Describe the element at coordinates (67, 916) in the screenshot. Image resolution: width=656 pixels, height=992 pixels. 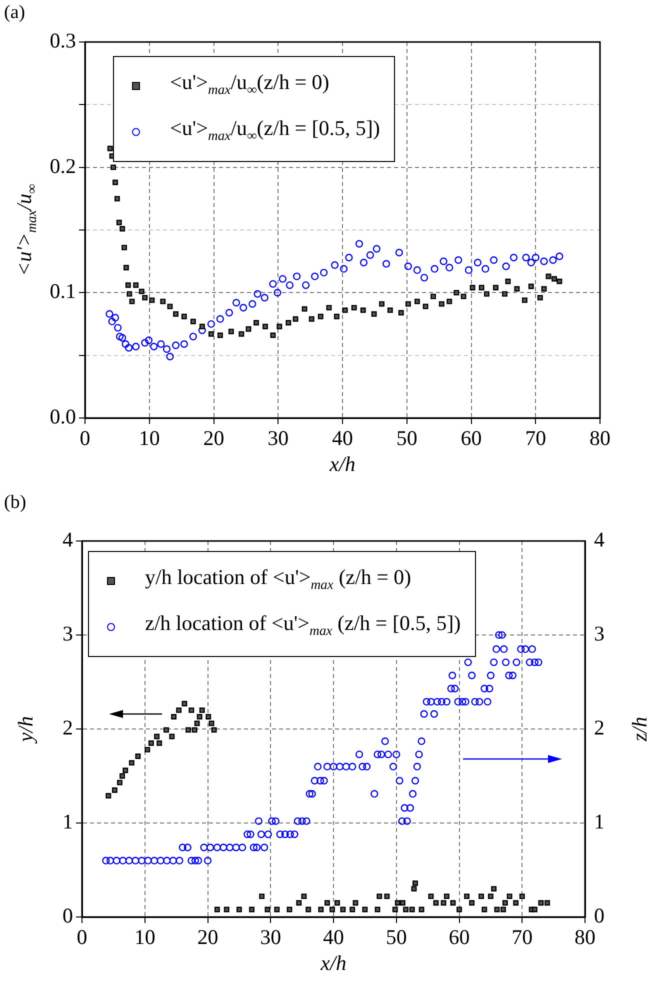
I see `y-tick-label: 0` at that location.